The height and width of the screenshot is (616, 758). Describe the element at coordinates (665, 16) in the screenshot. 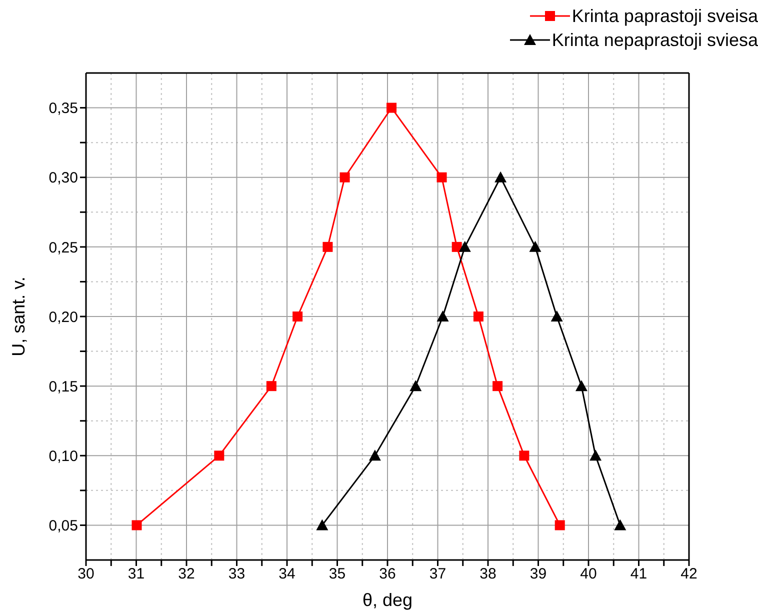

I see `legend-label: Krinta paprastoji sveisa` at that location.